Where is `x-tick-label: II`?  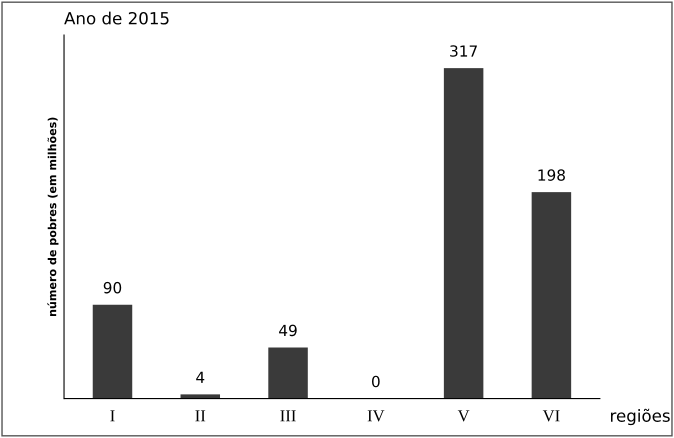
x-tick-label: II is located at coordinates (200, 416).